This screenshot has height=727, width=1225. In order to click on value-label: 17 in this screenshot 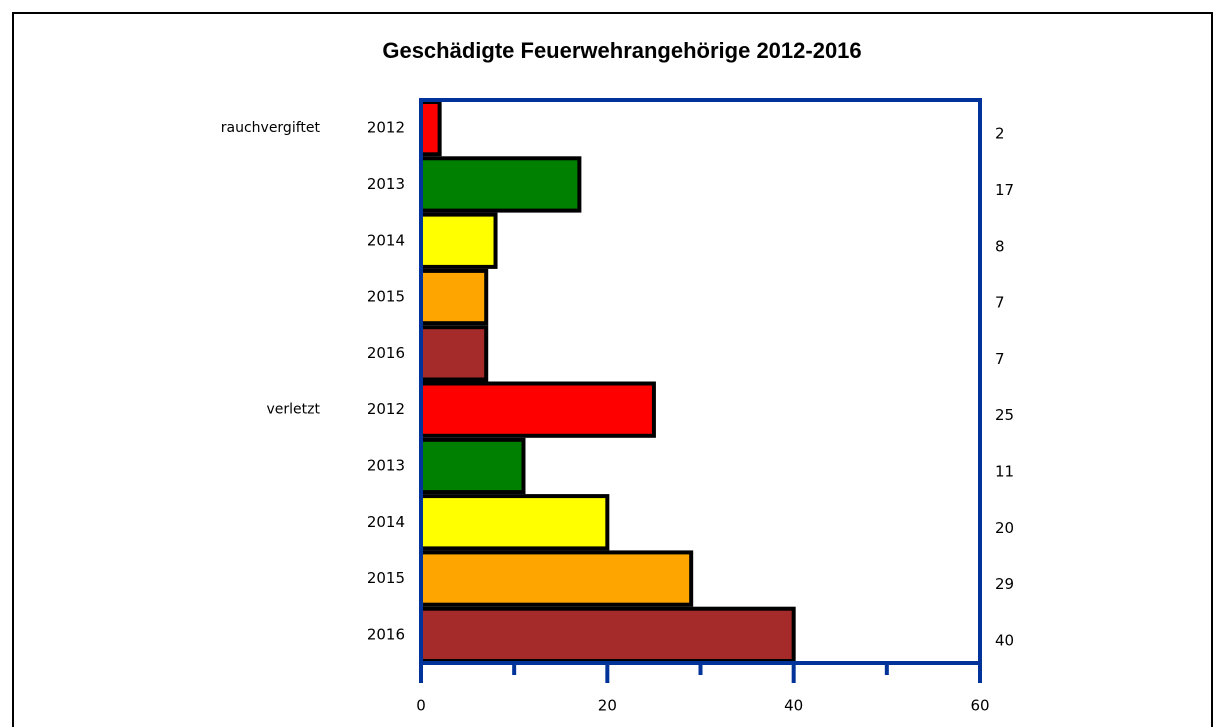, I will do `click(1004, 190)`.